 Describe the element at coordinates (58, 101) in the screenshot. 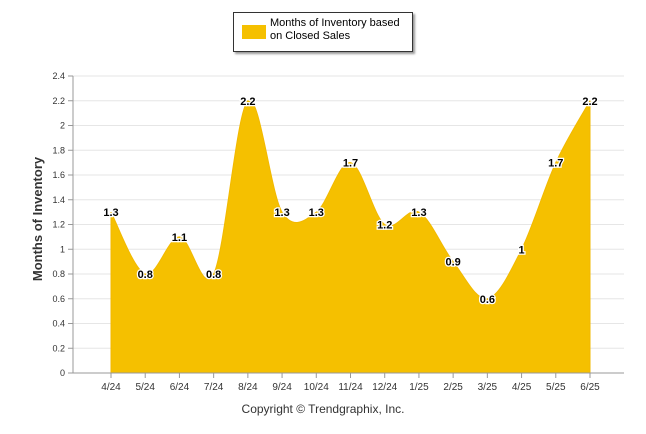

I see `y-tick-label: 2.2` at that location.